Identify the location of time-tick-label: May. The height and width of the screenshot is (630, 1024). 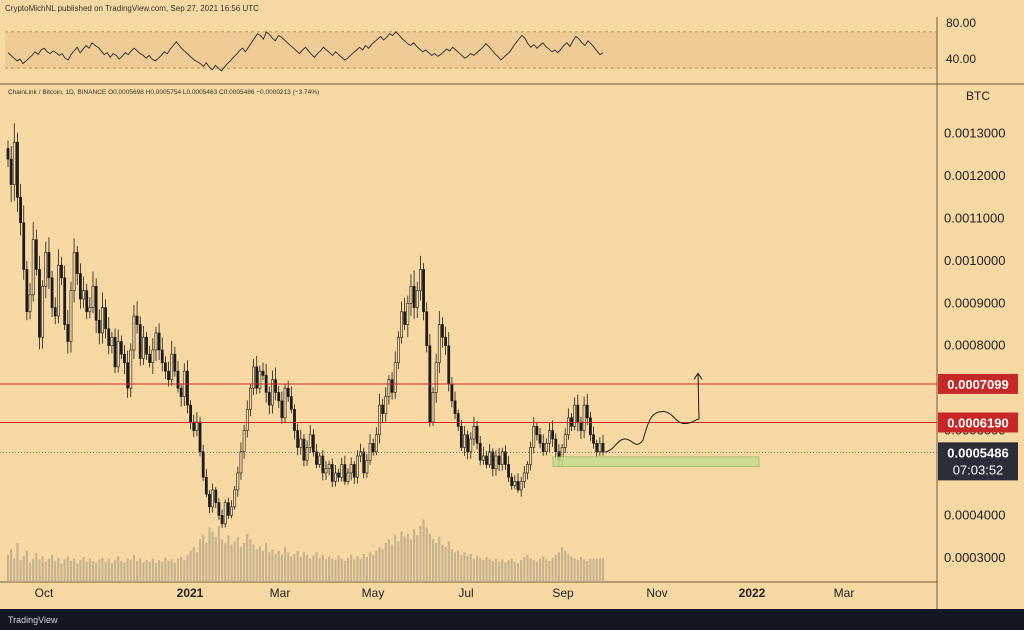
(373, 593).